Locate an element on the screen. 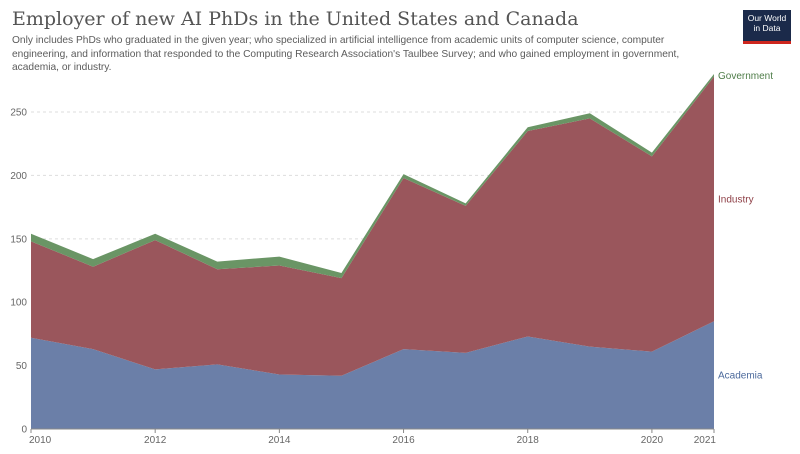 This screenshot has height=454, width=800. x-tick-label: 2012 is located at coordinates (155, 440).